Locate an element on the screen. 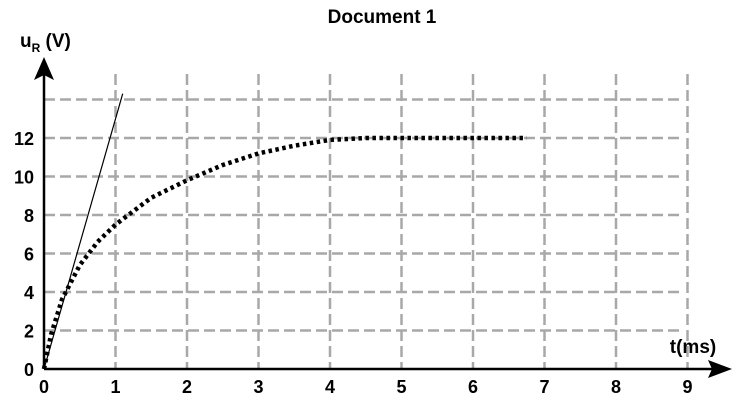  y-tick-label: 6 is located at coordinates (29, 255).